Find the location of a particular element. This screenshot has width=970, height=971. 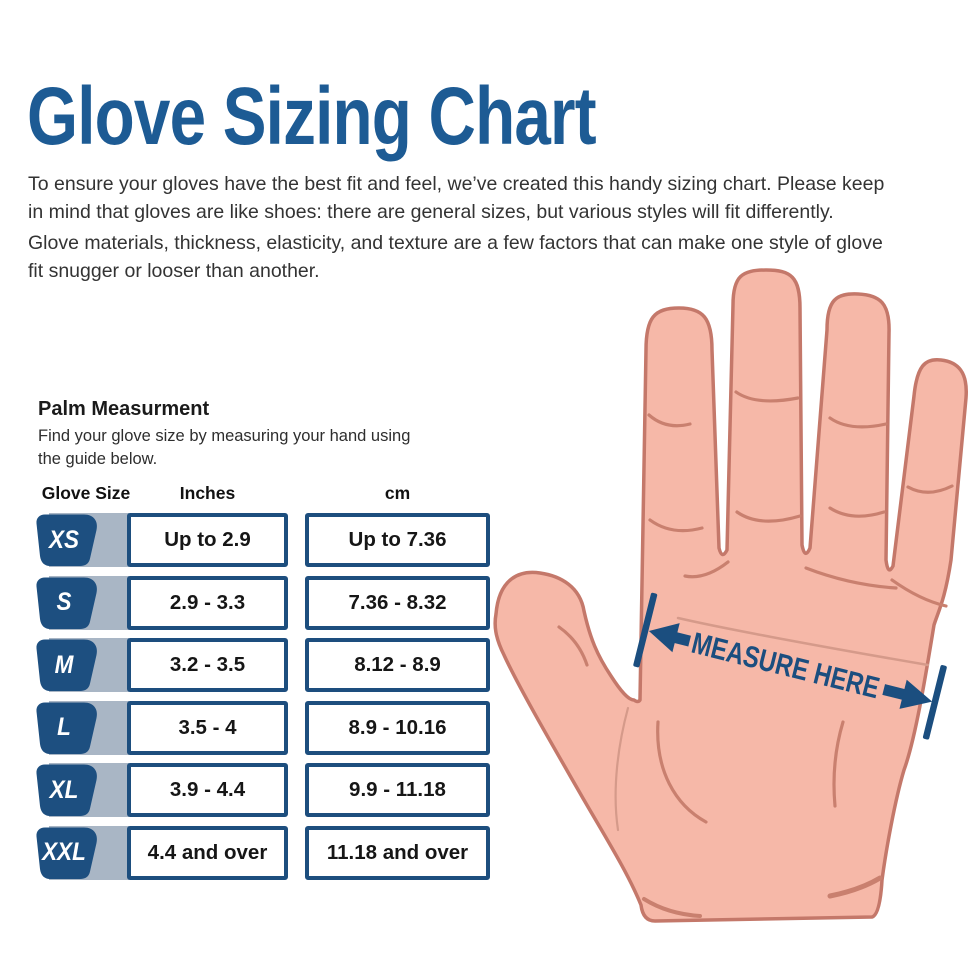

inches-value-box: 3.9 - 4.4 is located at coordinates (207, 790).